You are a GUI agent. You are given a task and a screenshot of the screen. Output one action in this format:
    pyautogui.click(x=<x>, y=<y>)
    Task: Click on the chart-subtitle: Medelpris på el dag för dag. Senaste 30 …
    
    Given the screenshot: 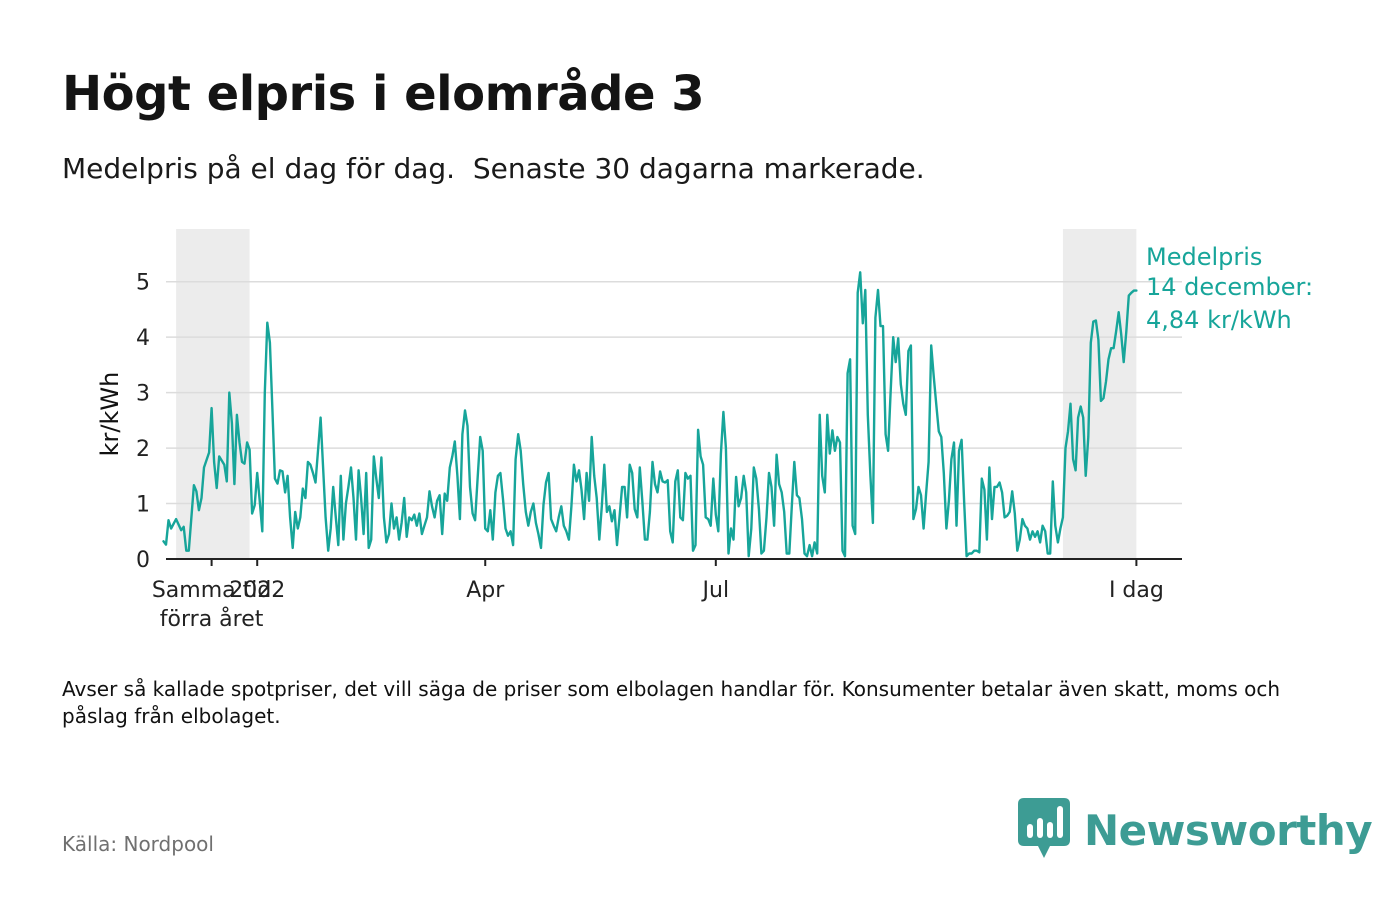 What is the action you would take?
    pyautogui.click(x=493, y=168)
    